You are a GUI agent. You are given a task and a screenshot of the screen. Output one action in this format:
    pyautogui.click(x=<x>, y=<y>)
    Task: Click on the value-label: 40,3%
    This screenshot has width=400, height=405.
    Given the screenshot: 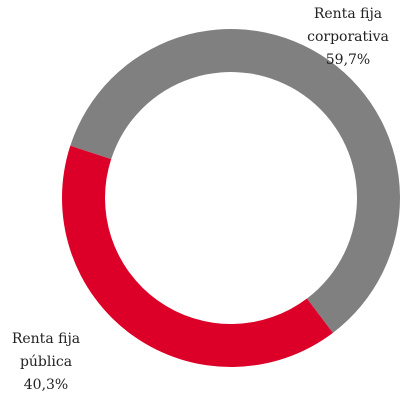 What is the action you would take?
    pyautogui.click(x=46, y=385)
    